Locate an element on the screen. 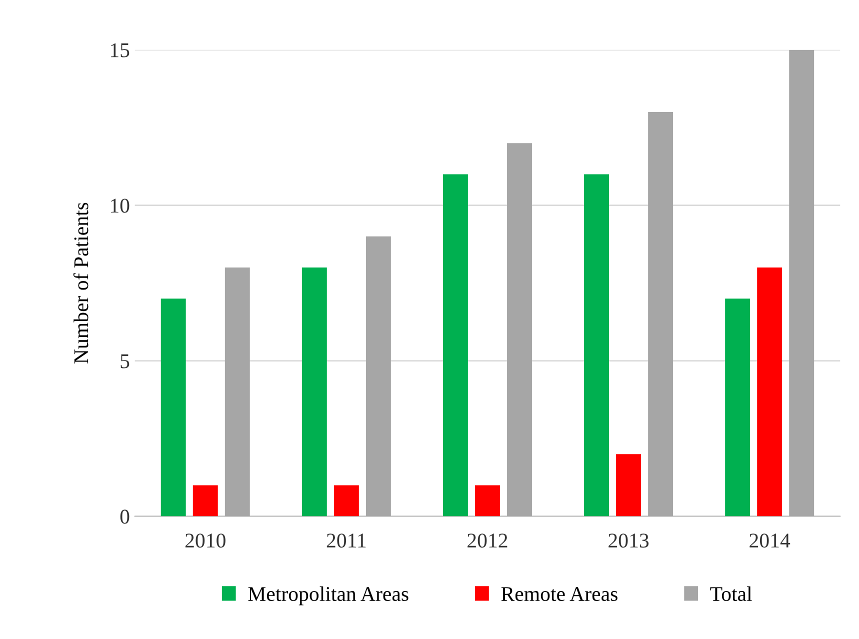 The height and width of the screenshot is (639, 859). x-tick-label: 2012 is located at coordinates (488, 541).